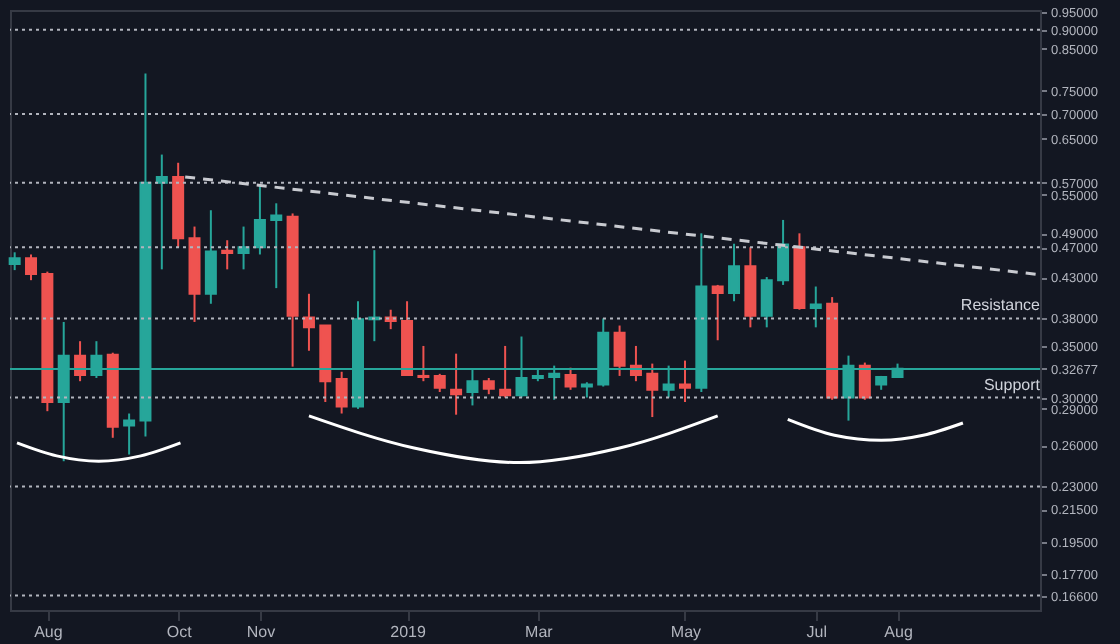 The height and width of the screenshot is (644, 1120). I want to click on ref-line-label: Resistance, so click(1001, 305).